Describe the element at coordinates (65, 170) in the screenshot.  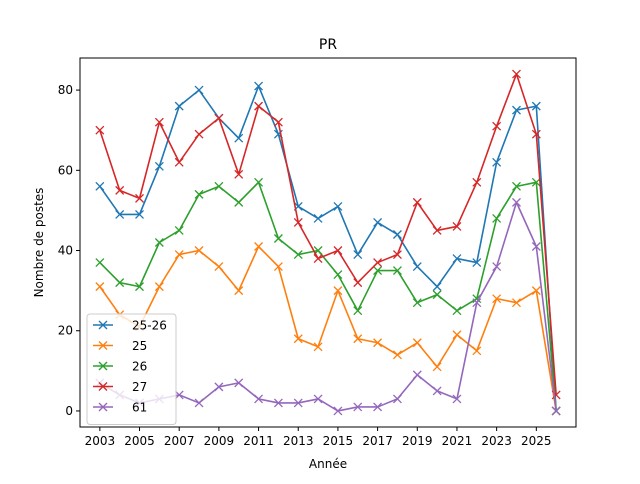
I see `y-tick-label: 60` at that location.